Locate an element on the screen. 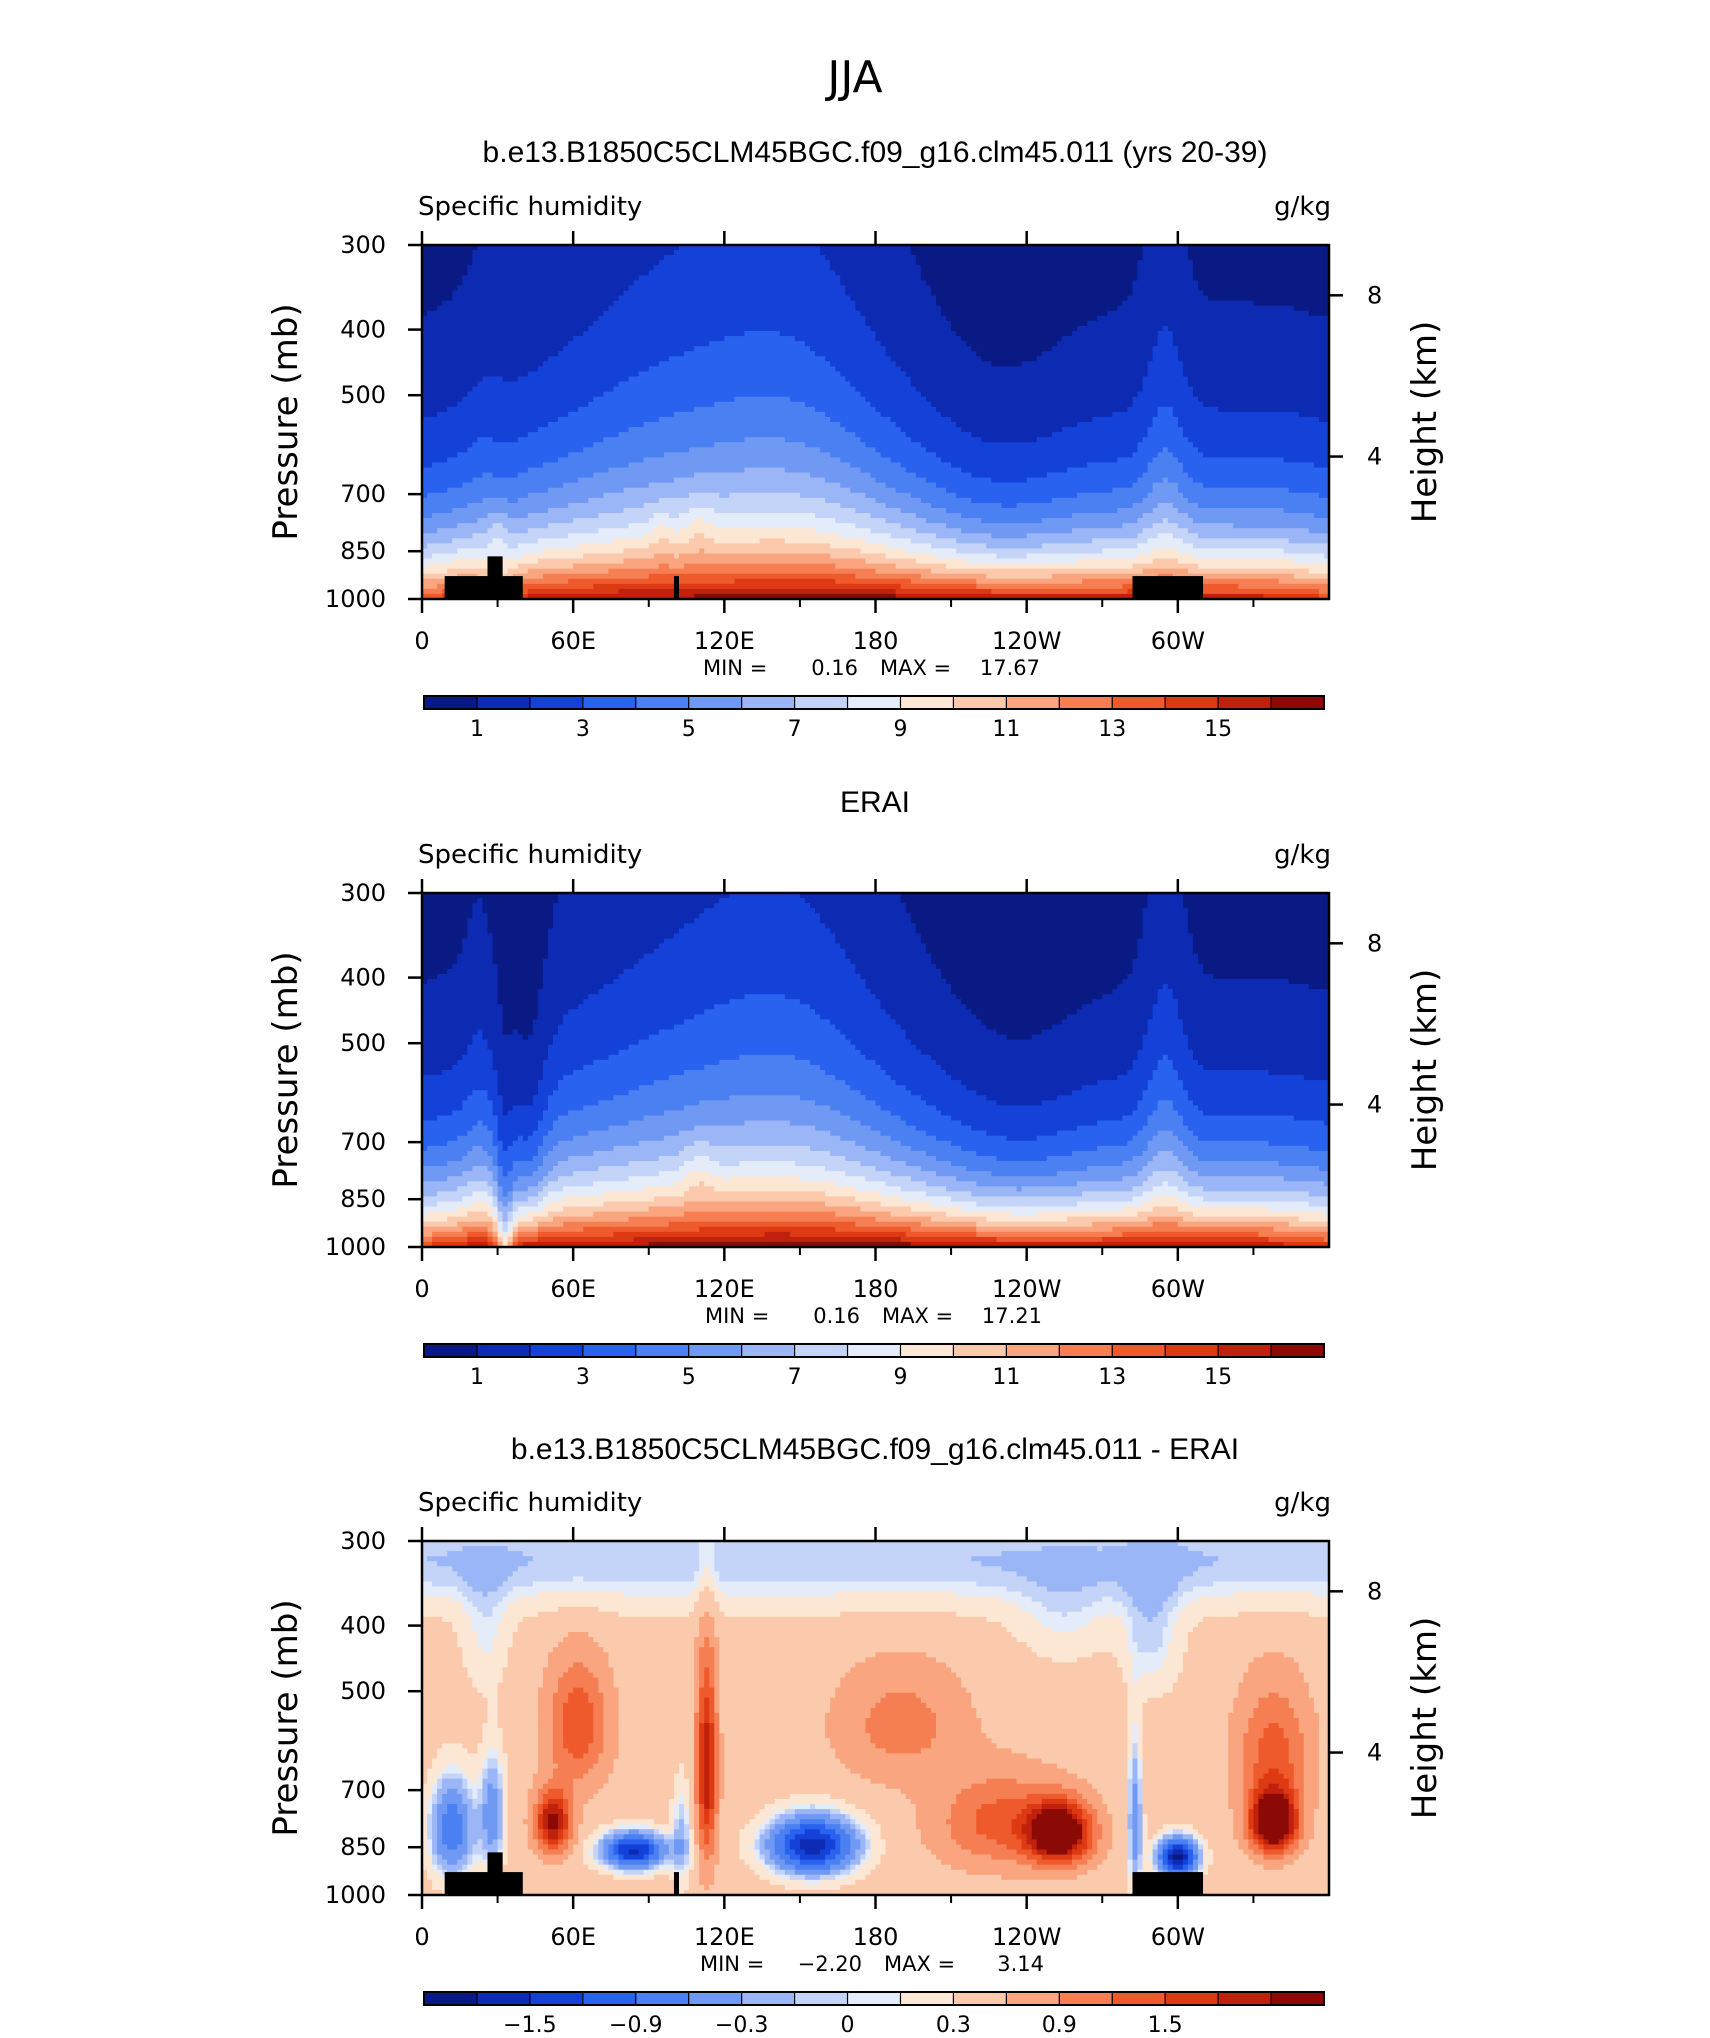  pressure-tick-label: 400 is located at coordinates (363, 1626).